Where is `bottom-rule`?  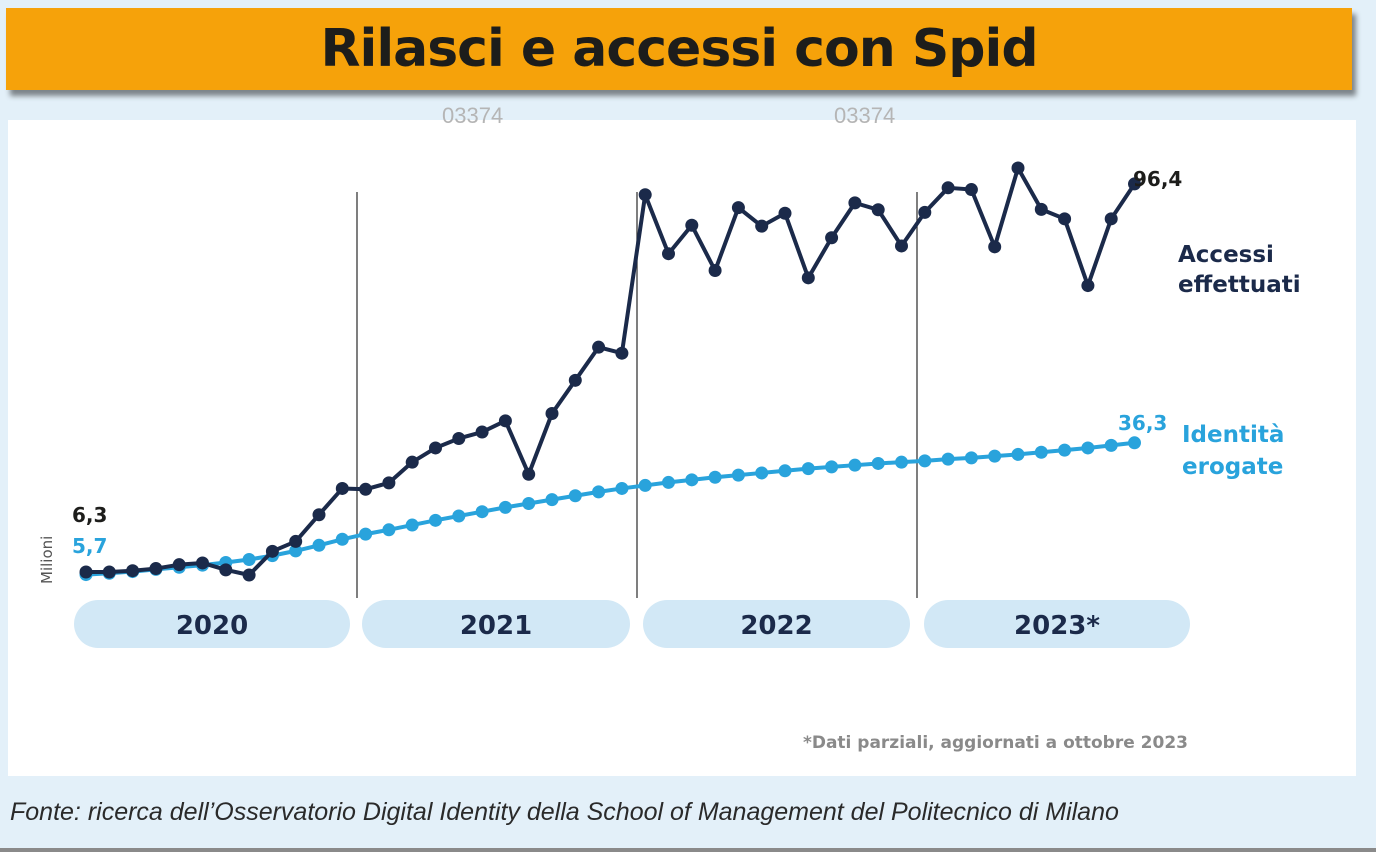 bottom-rule is located at coordinates (688, 850).